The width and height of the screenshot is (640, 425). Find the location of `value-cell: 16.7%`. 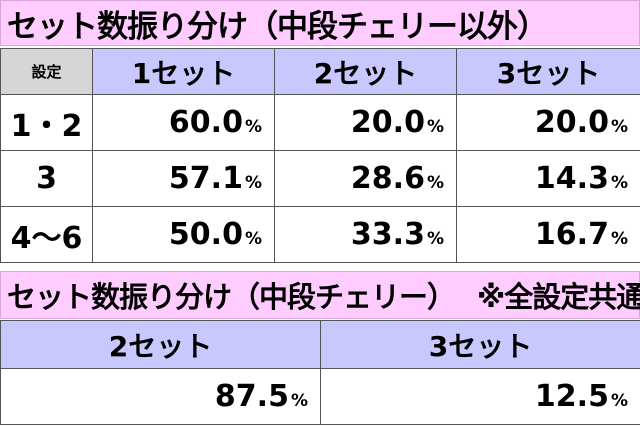

value-cell: 16.7% is located at coordinates (548, 235).